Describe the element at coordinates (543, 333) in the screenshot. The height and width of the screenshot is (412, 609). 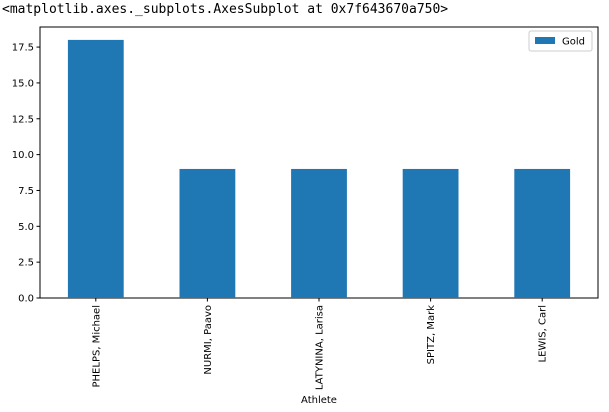
I see `x-tick-label-4: LEWIS, Carl` at that location.